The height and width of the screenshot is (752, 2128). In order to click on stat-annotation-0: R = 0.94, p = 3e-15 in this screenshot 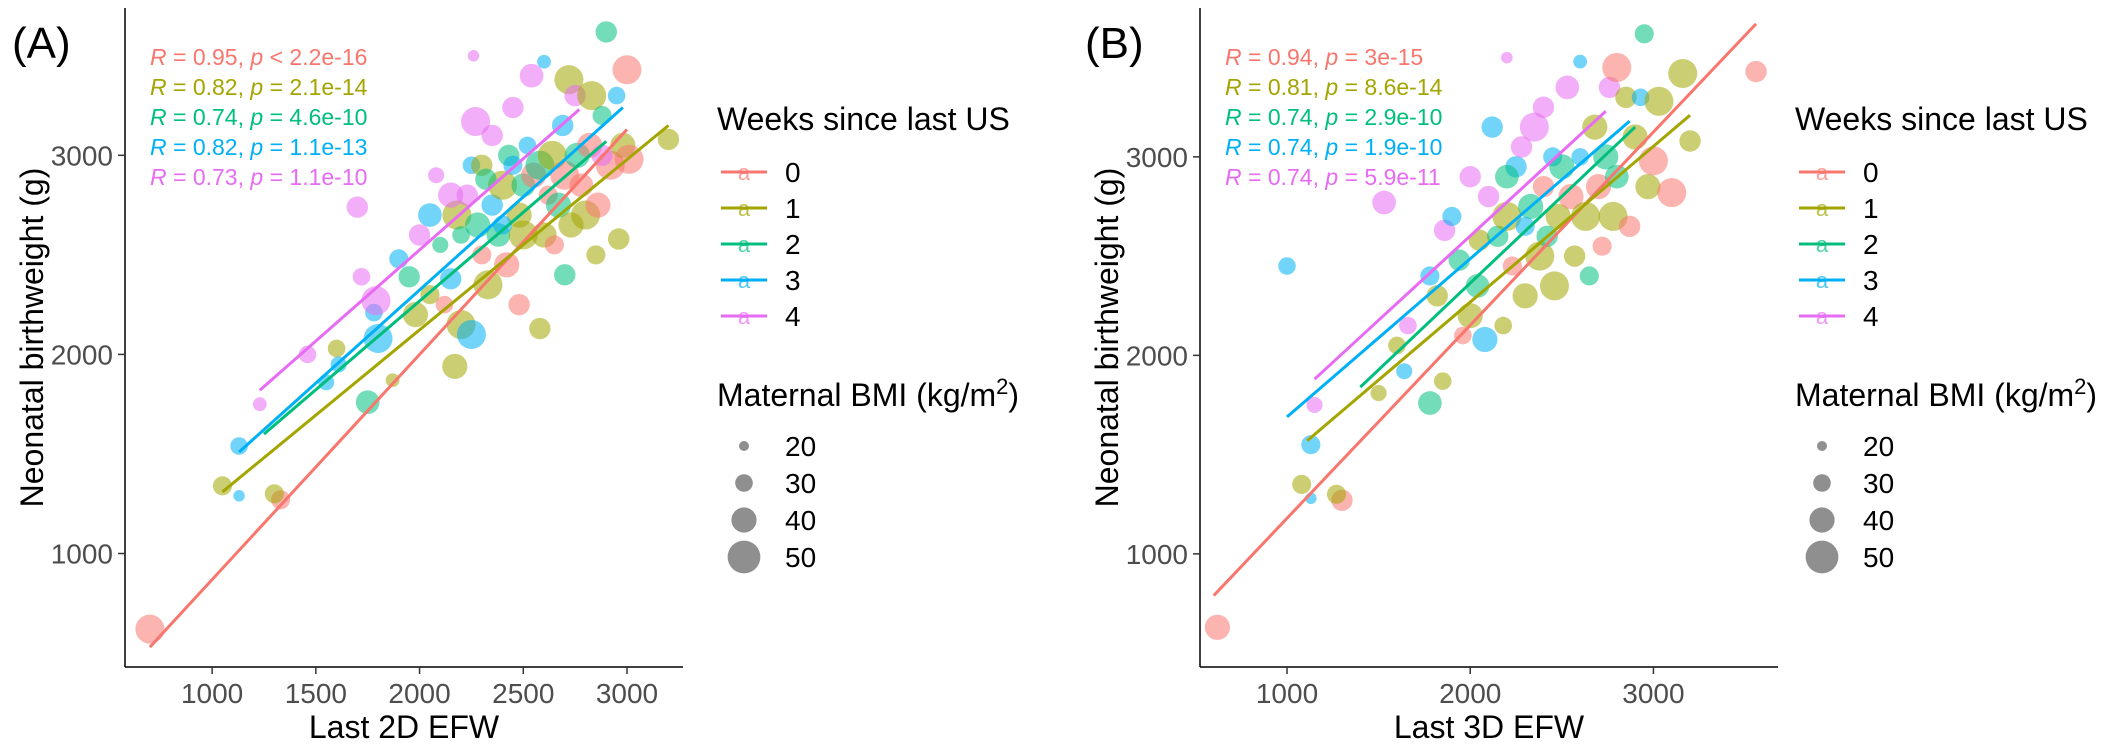, I will do `click(1324, 57)`.